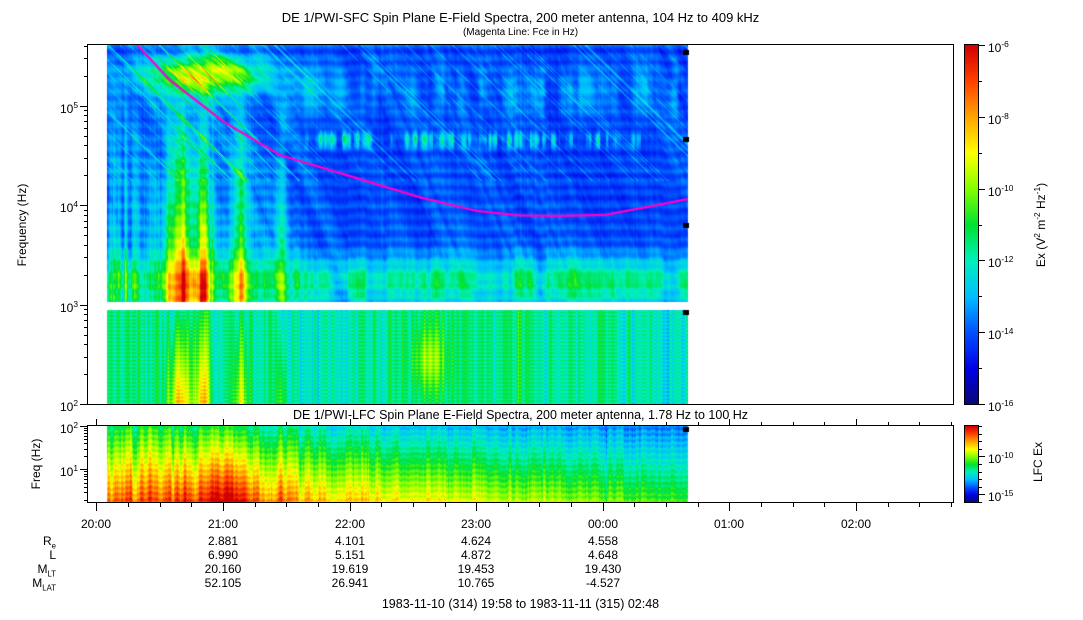 The width and height of the screenshot is (1083, 620). What do you see at coordinates (223, 524) in the screenshot?
I see `time-tick-label-21:00: 21:00` at bounding box center [223, 524].